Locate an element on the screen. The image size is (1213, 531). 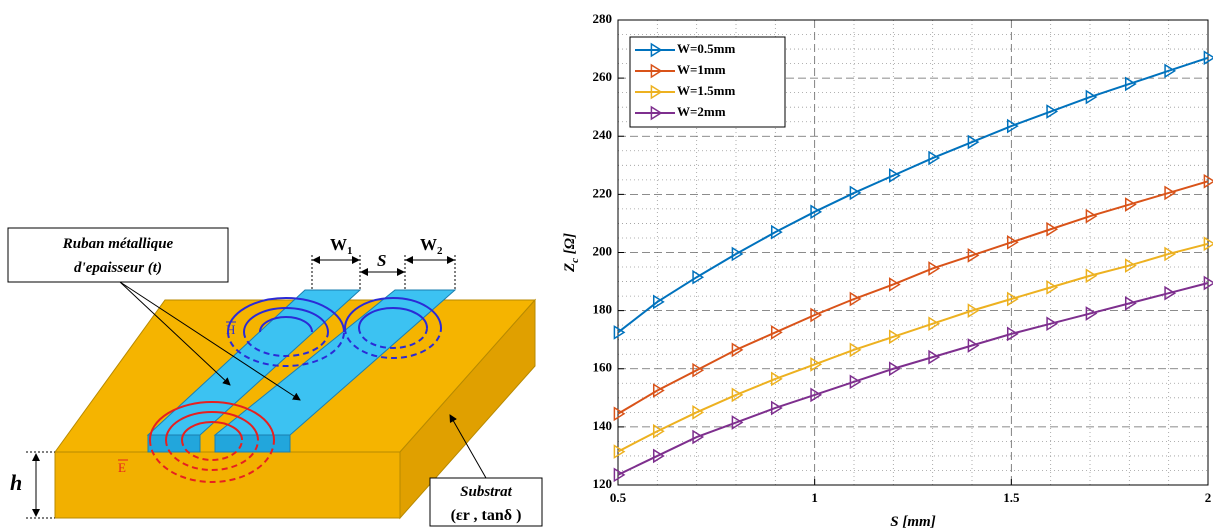
y-axis-label: Zc [Ω] is located at coordinates (571, 253).